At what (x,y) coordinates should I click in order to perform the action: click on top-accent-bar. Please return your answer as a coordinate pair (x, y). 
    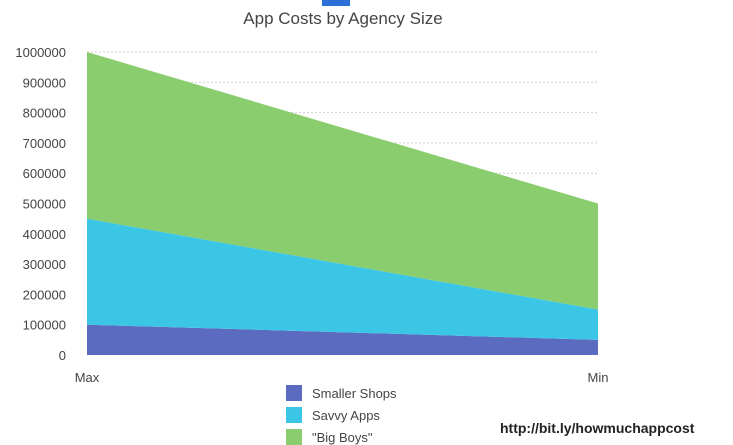
    Looking at the image, I should click on (336, 3).